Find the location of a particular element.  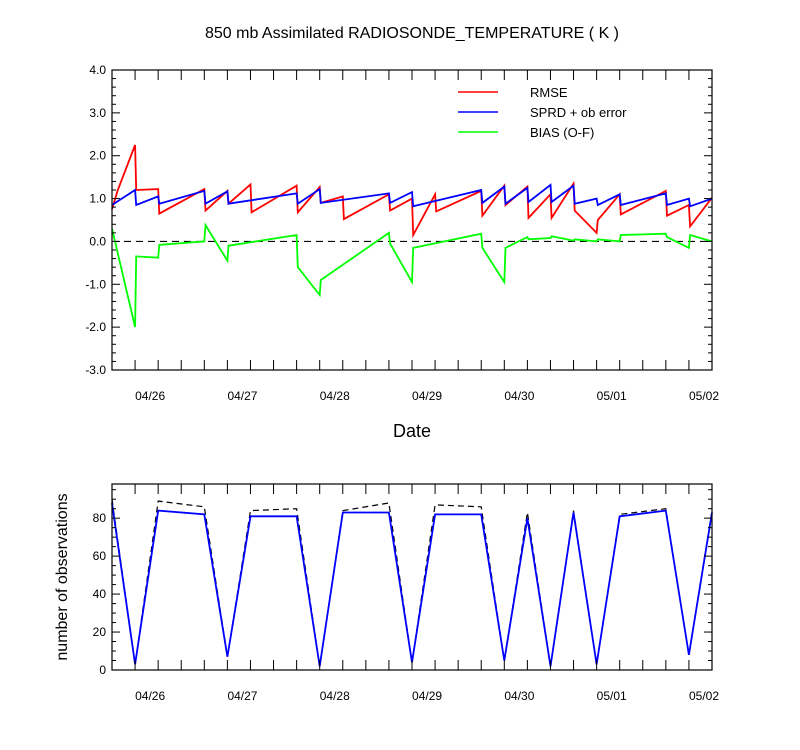

bottom-xtick-label: 04/27 is located at coordinates (242, 696).